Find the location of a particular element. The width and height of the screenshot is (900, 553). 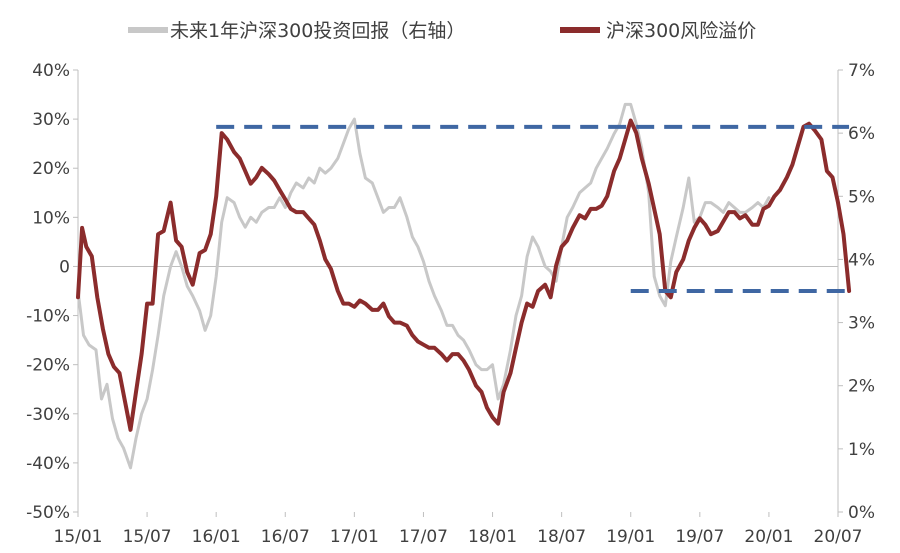

right-tick-label: 3% is located at coordinates (861, 324).